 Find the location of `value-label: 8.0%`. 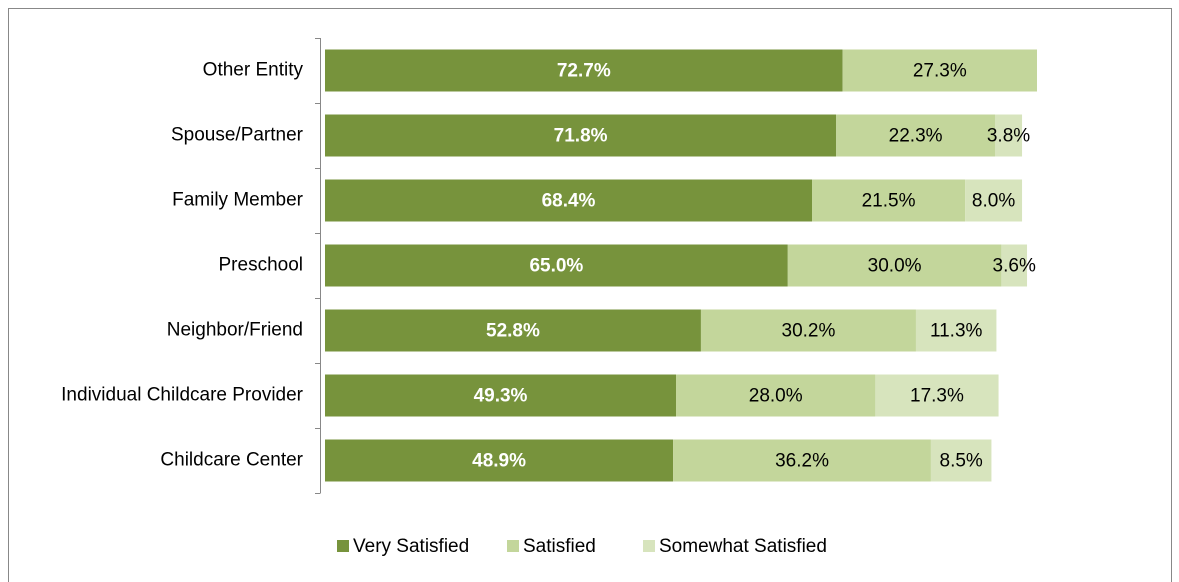

value-label: 8.0% is located at coordinates (993, 201).